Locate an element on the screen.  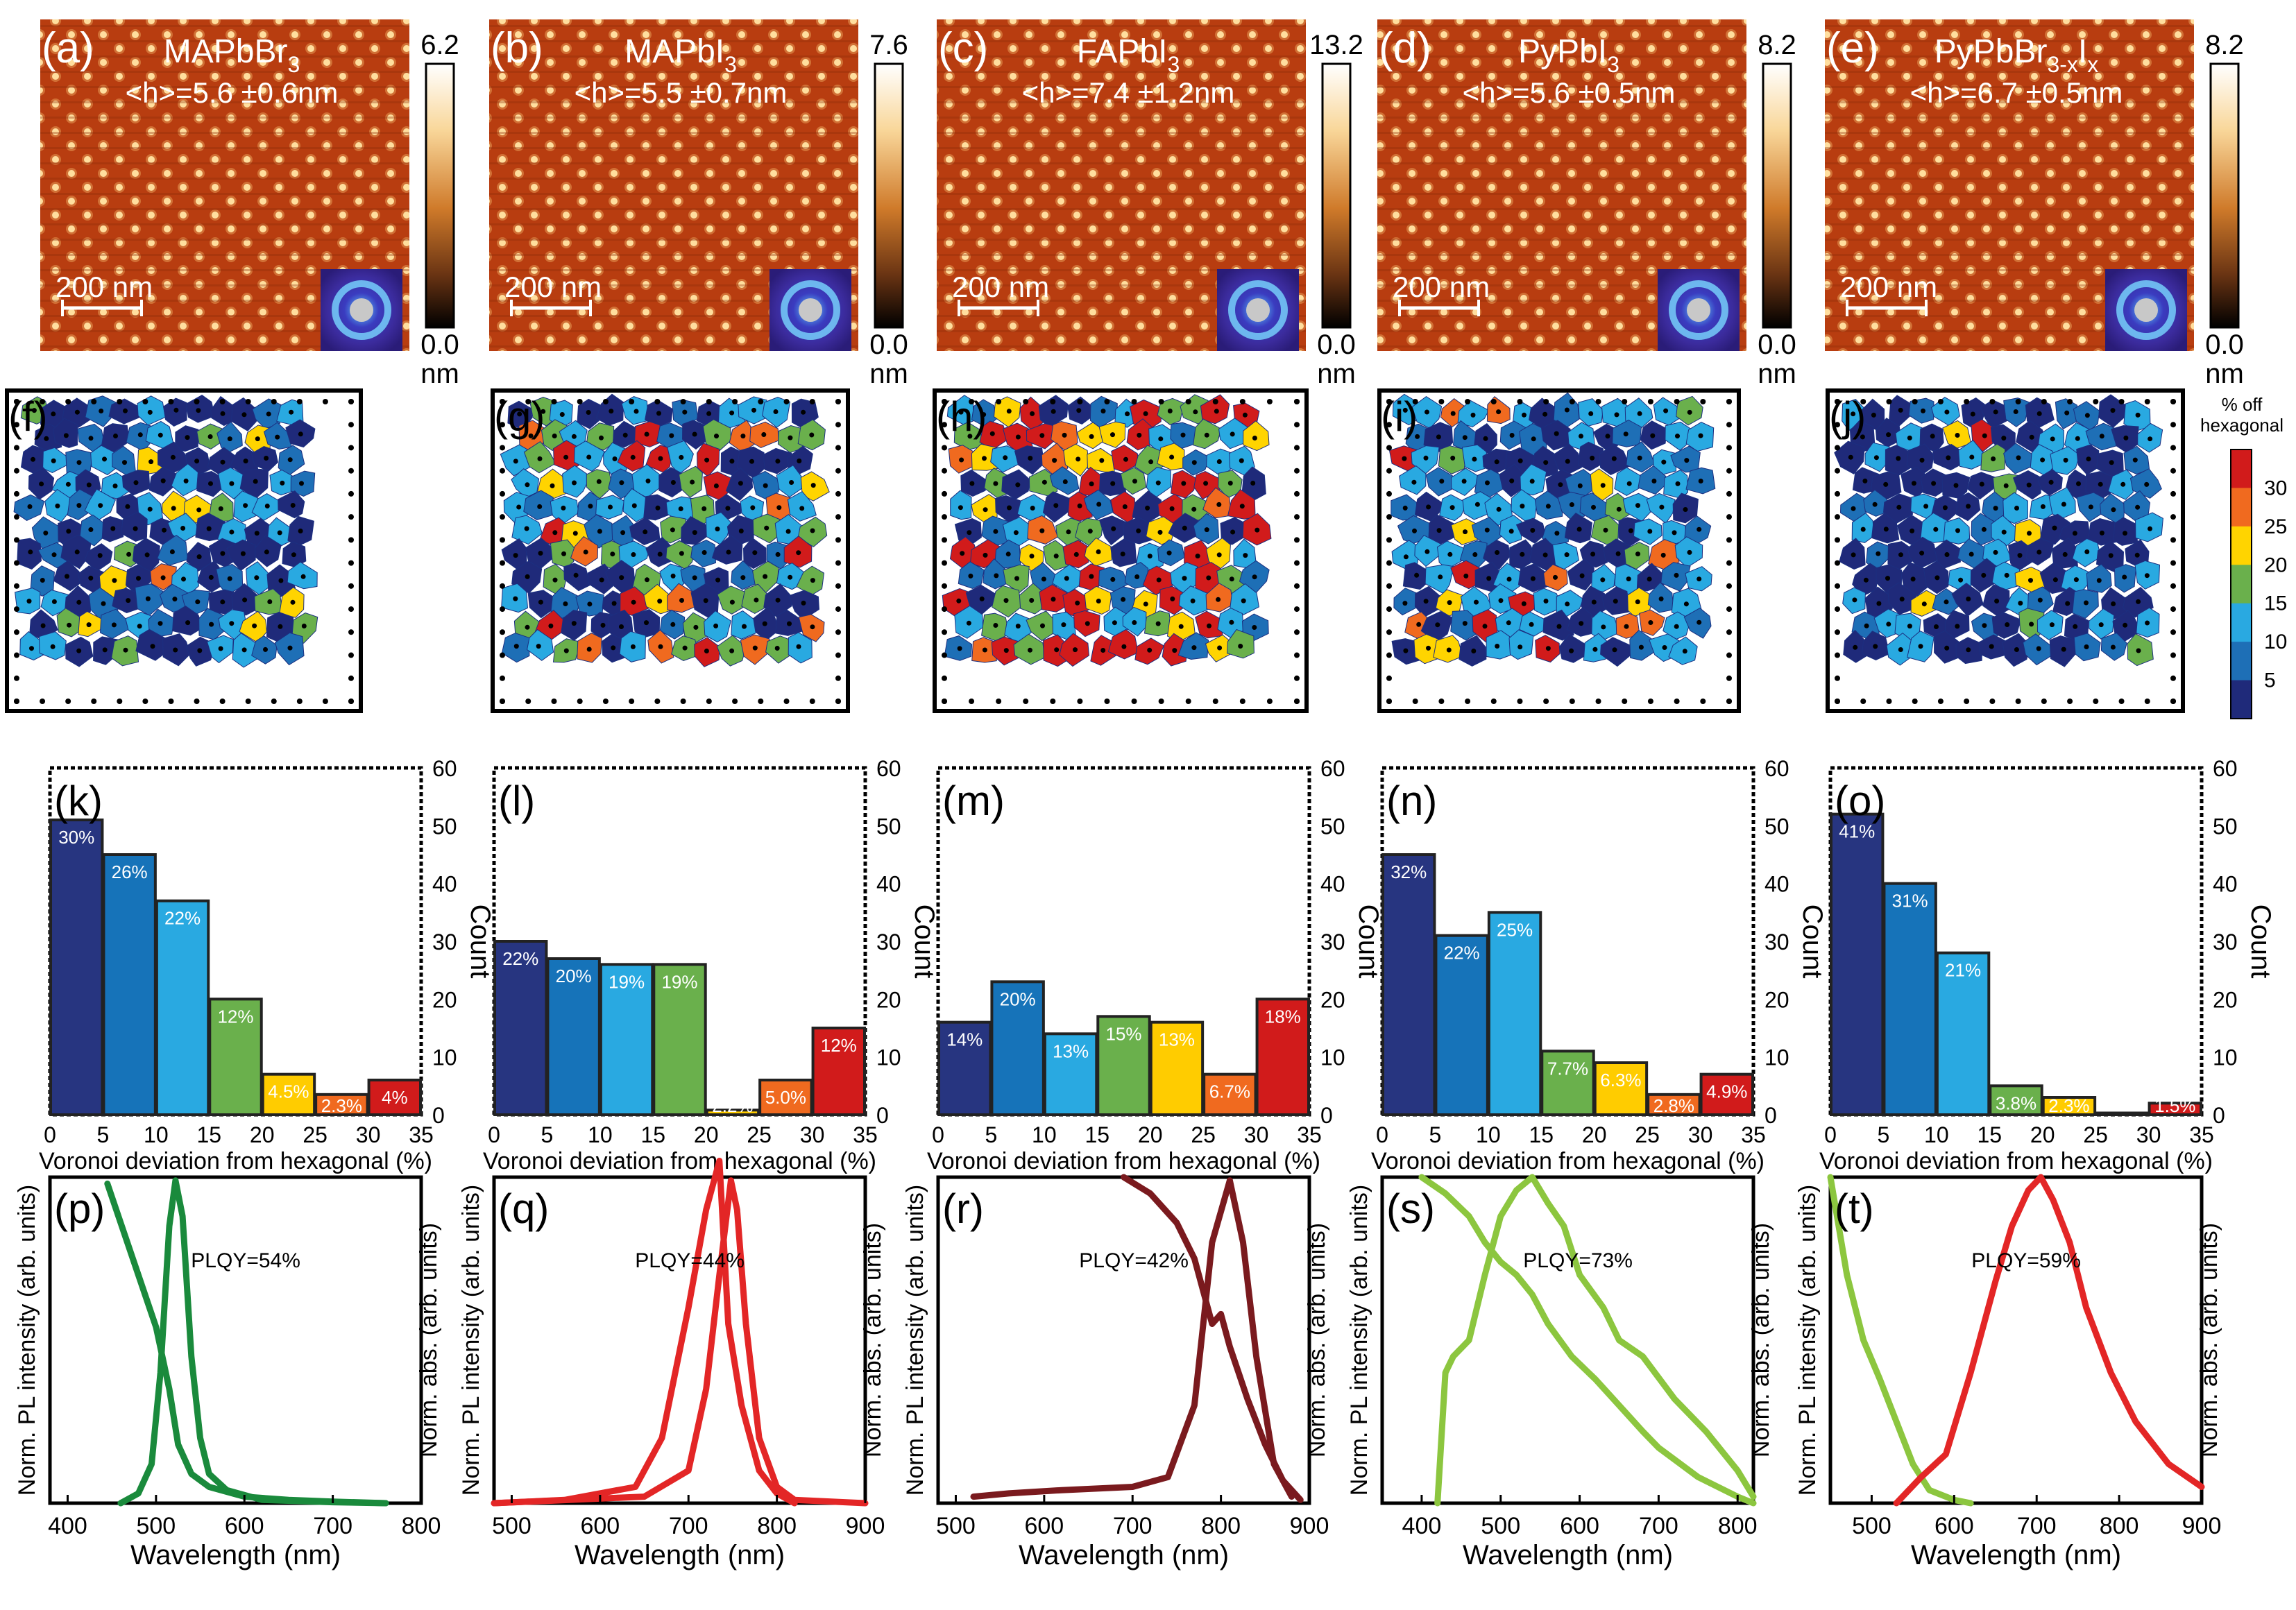
x-axis-label: Wavelength (nm) is located at coordinates (1124, 1555).